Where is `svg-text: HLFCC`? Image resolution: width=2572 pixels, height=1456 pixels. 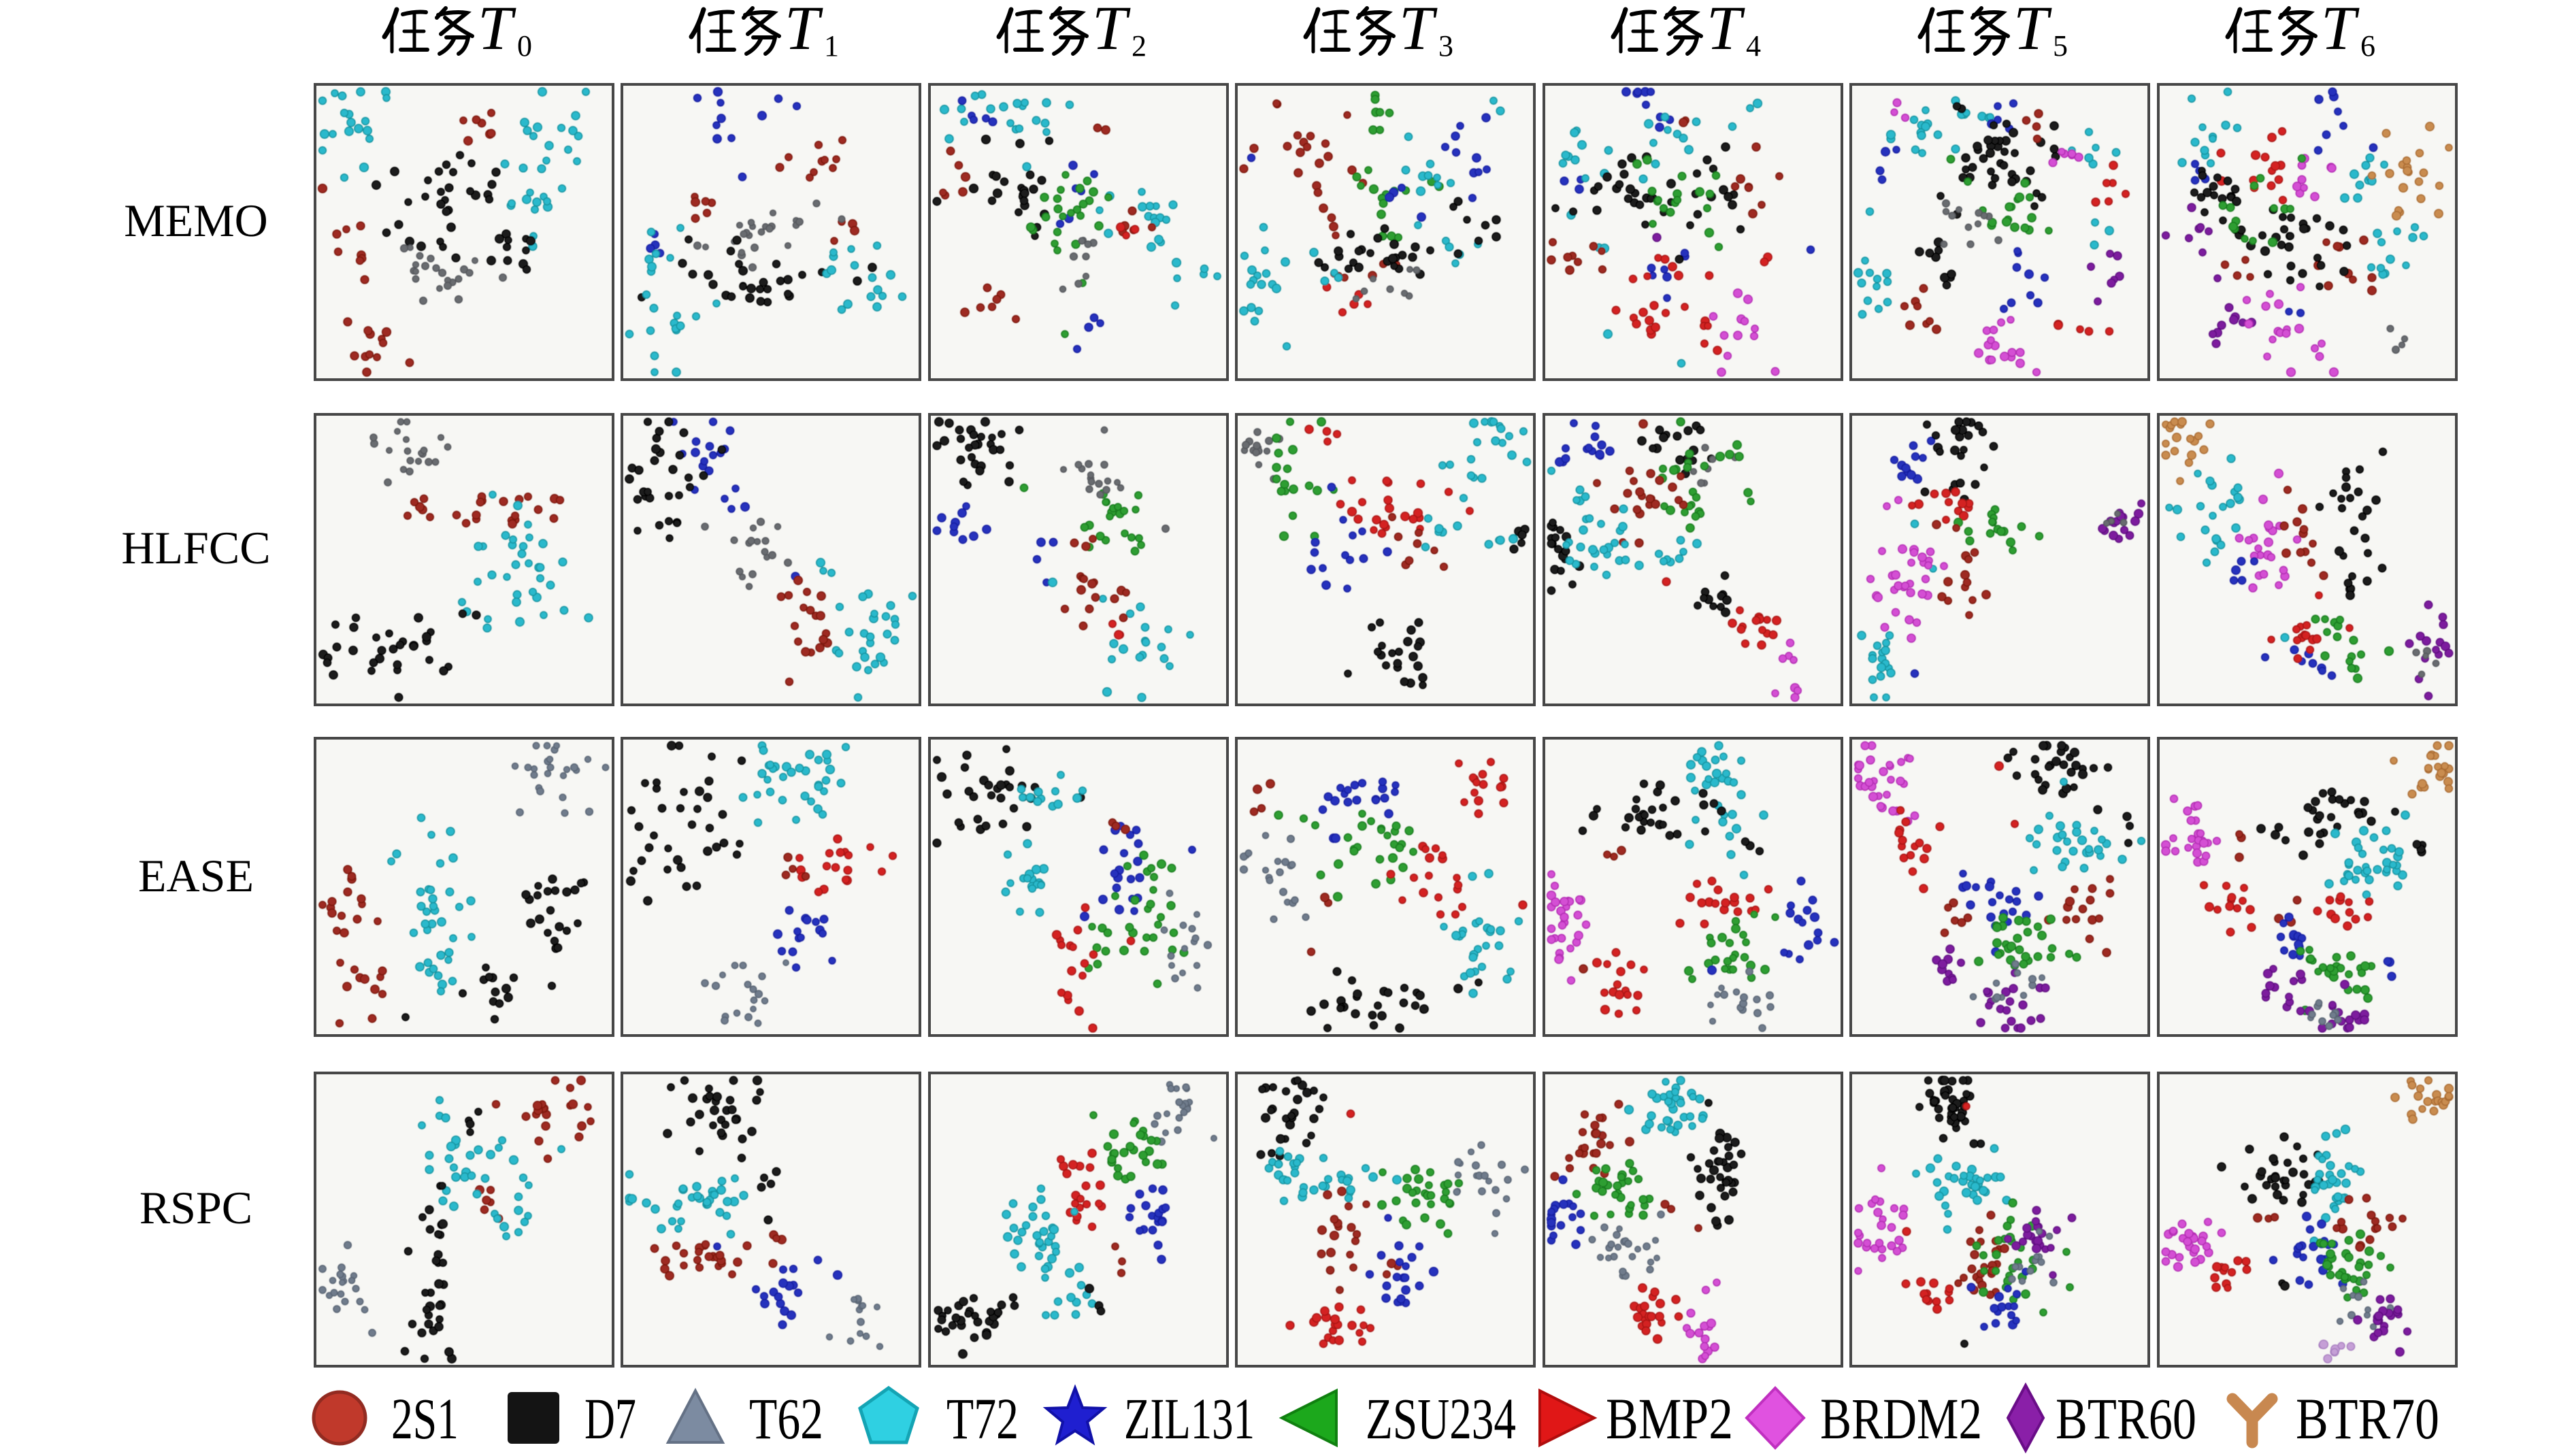 svg-text: HLFCC is located at coordinates (195, 548).